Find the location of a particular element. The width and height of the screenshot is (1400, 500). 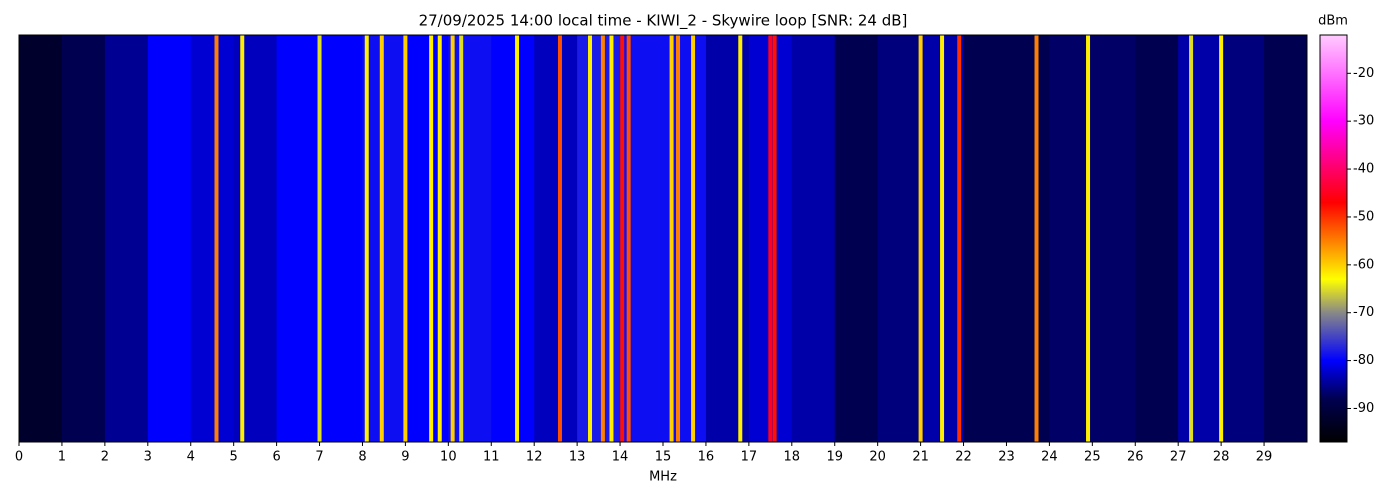

x-tick-label: 13 is located at coordinates (577, 457).